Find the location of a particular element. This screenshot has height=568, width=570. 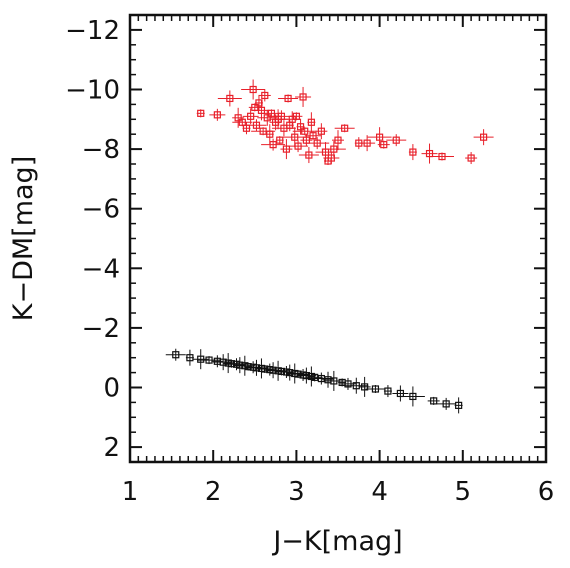

x-tick-label: 5 is located at coordinates (463, 492).